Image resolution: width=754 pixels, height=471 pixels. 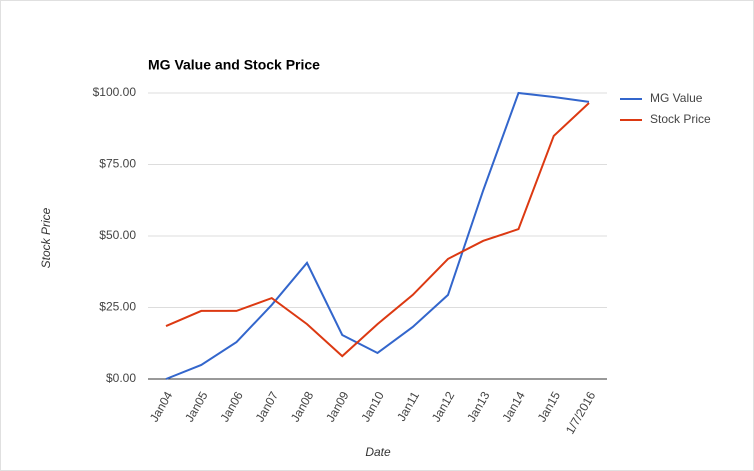 I want to click on legend-label: MG Value, so click(x=676, y=98).